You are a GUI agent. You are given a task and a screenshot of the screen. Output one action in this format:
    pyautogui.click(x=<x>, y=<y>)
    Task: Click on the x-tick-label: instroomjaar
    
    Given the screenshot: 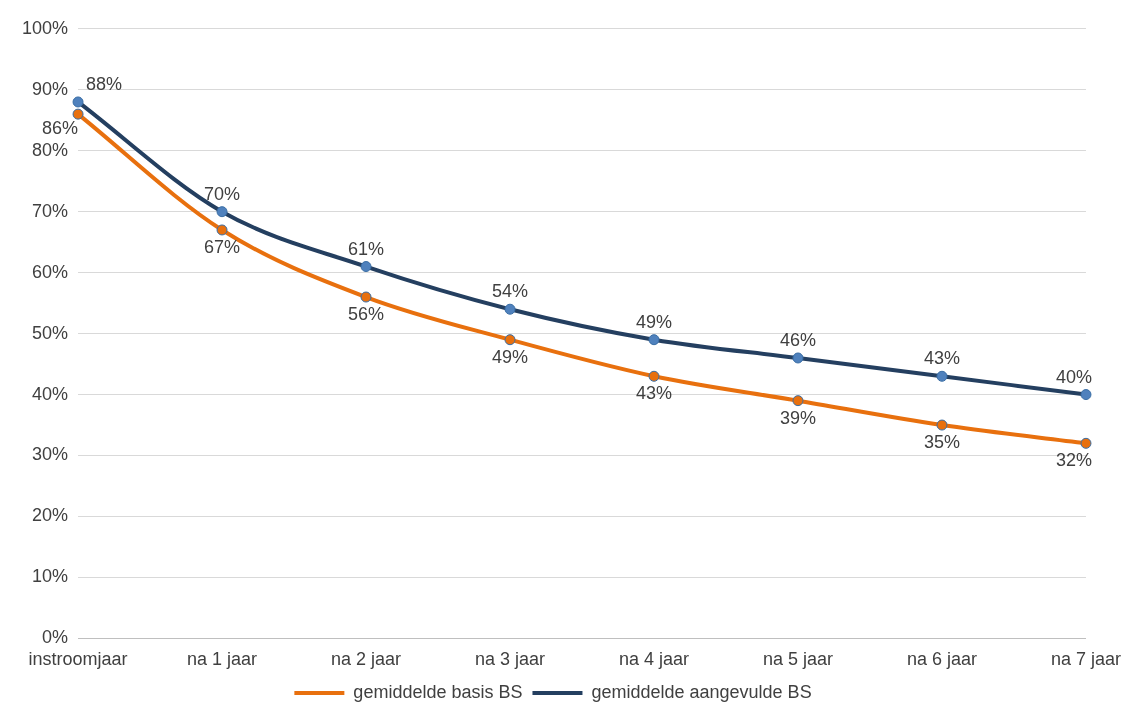 What is the action you would take?
    pyautogui.click(x=78, y=659)
    